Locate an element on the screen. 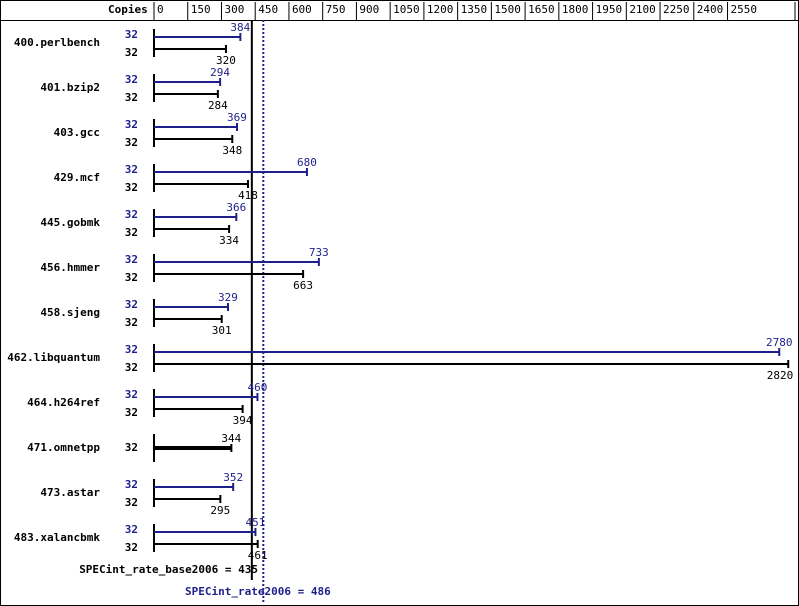 The height and width of the screenshot is (606, 799). value-label: 352 is located at coordinates (233, 477).